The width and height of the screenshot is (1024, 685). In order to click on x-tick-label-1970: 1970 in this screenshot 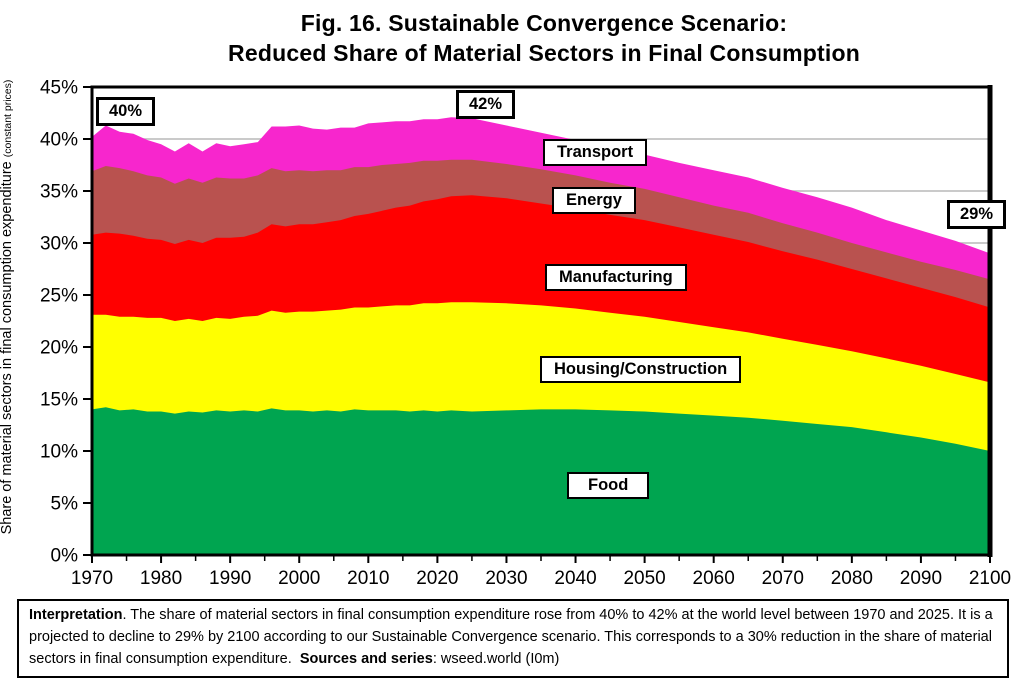, I will do `click(92, 578)`.